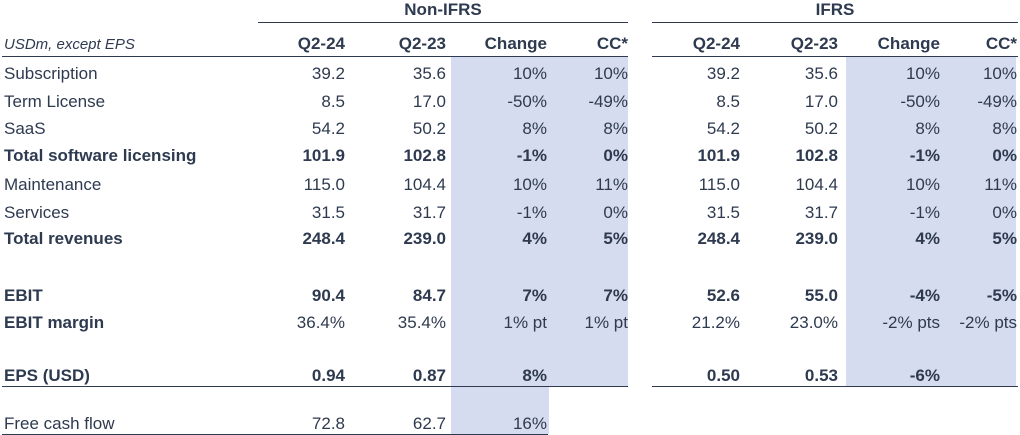 The image size is (1020, 435). I want to click on table-cell: 21.2%, so click(715, 322).